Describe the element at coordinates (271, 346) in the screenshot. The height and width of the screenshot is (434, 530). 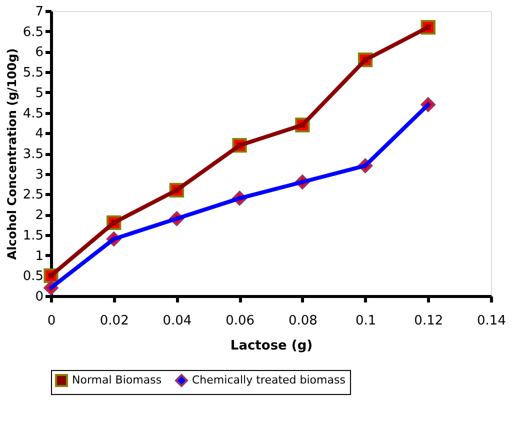
I see `x-axis-title: Lactose (g)` at that location.